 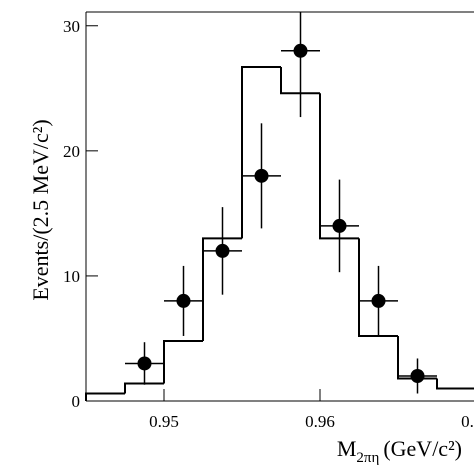 What do you see at coordinates (320, 421) in the screenshot?
I see `x-tick-label: 0.96` at bounding box center [320, 421].